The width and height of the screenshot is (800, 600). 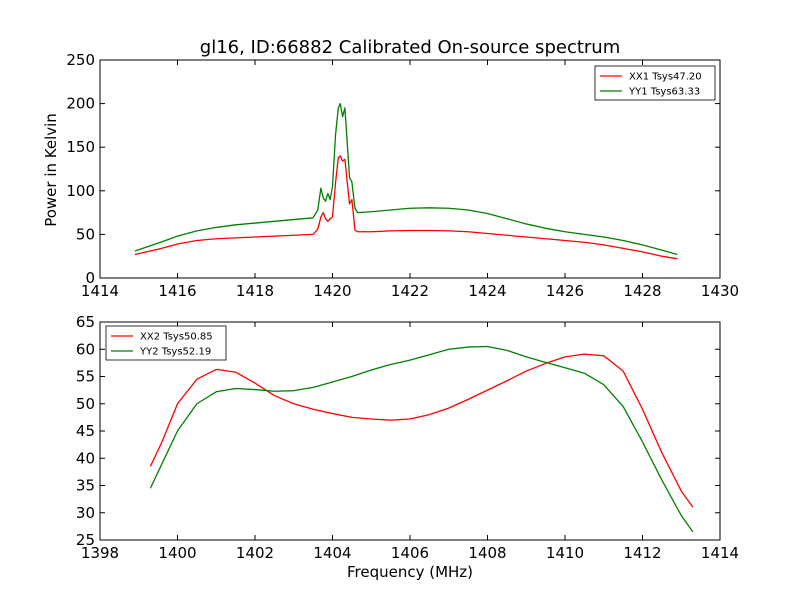 I want to click on top-y-tick-label: 150, so click(x=80, y=147).